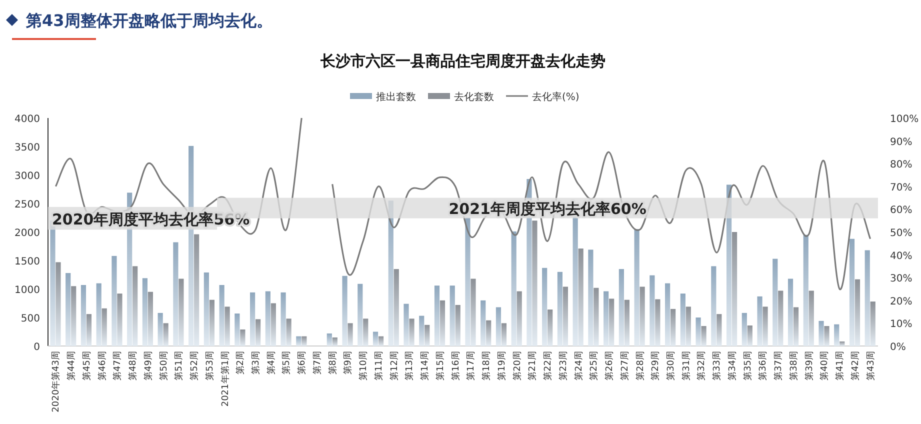 This screenshot has height=424, width=921. I want to click on x-tick-label: 第23周, so click(563, 365).